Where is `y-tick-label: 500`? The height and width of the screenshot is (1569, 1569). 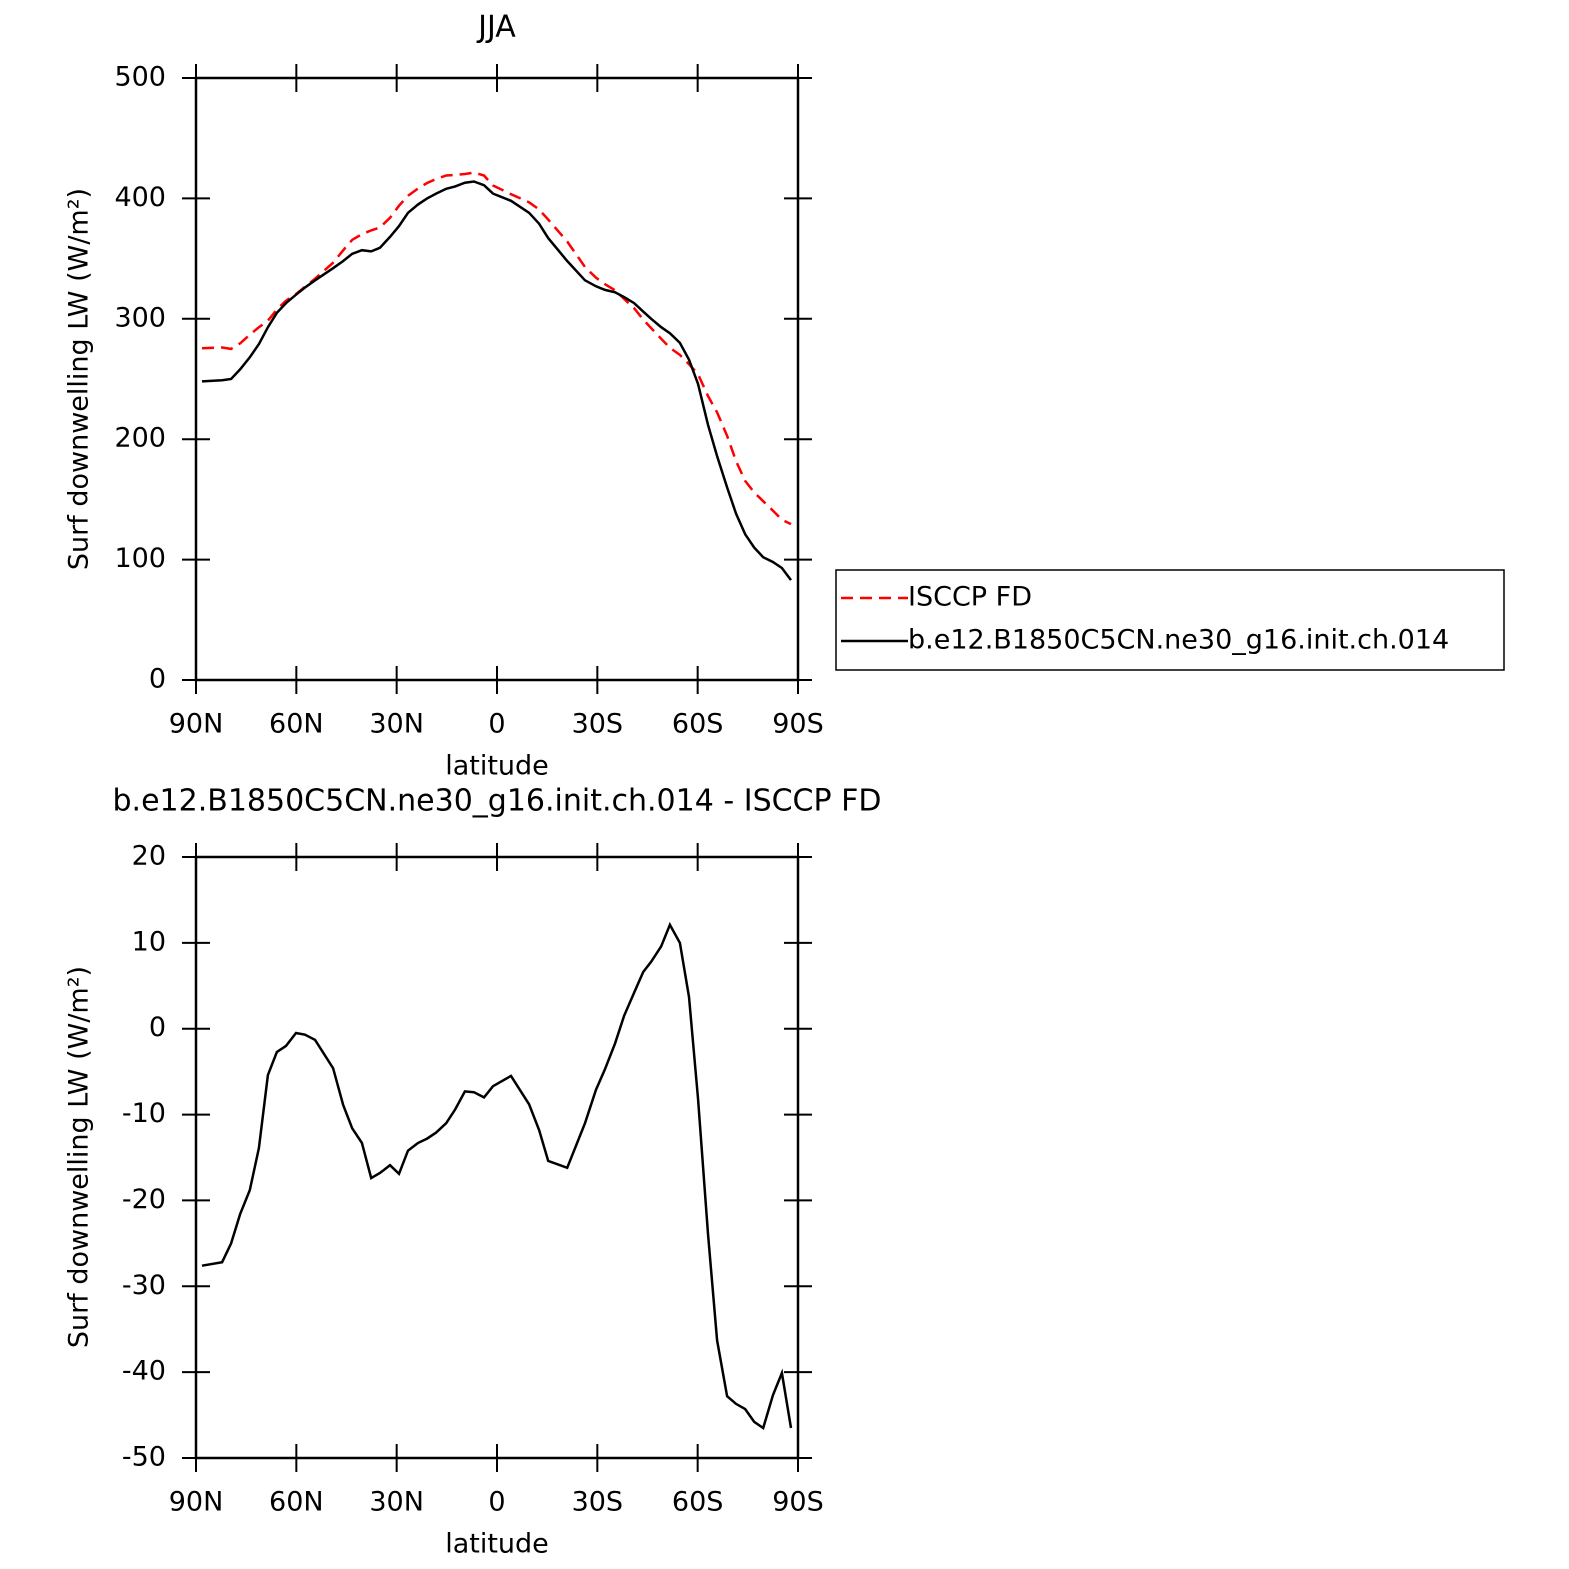
y-tick-label: 500 is located at coordinates (140, 77).